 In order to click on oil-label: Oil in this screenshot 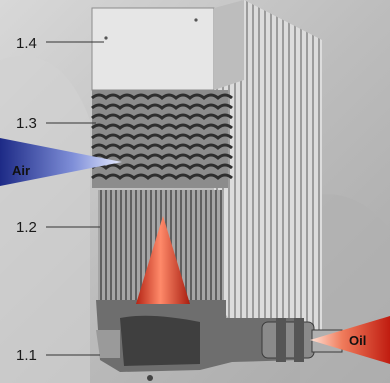, I will do `click(357, 340)`.